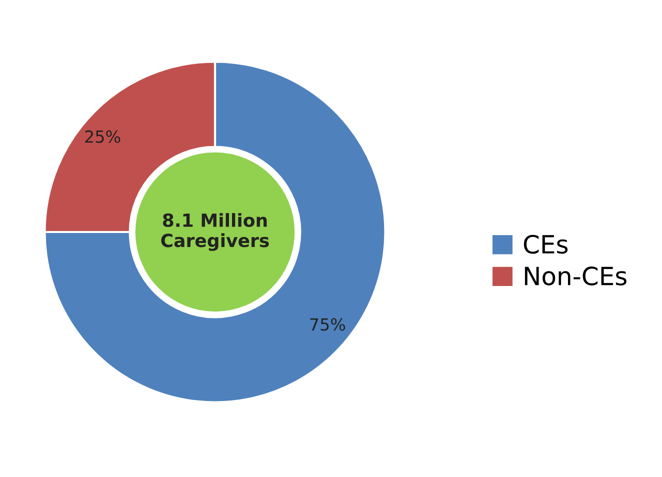  I want to click on data-label: 25%, so click(102, 136).